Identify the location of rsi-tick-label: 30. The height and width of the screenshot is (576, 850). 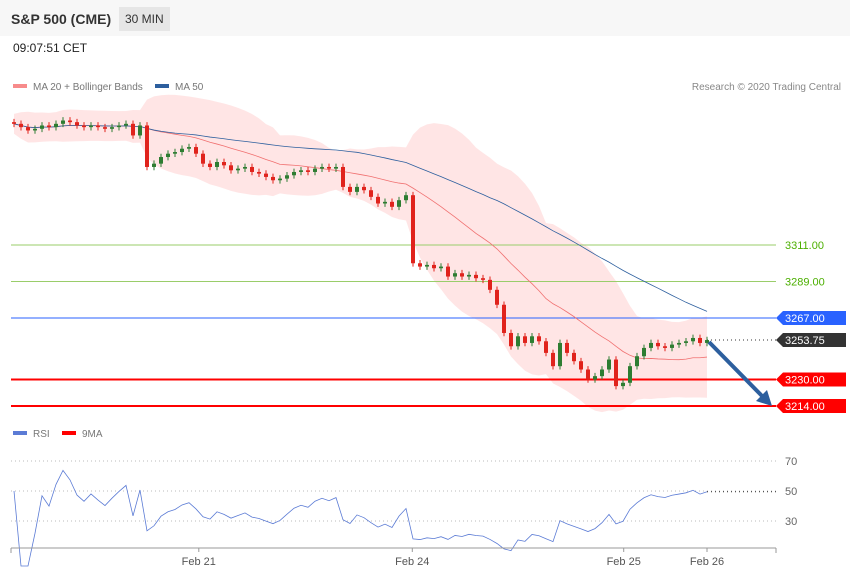
(791, 522).